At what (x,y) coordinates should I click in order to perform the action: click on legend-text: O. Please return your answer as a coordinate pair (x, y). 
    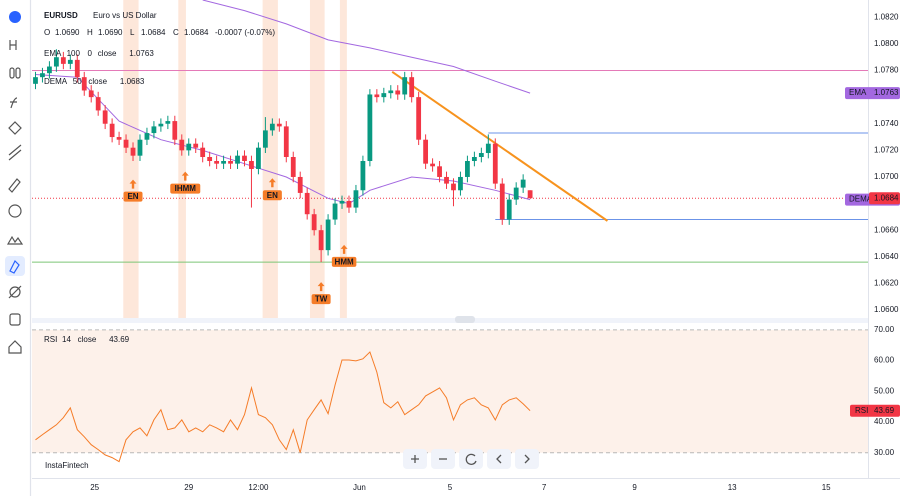
    Looking at the image, I should click on (47, 32).